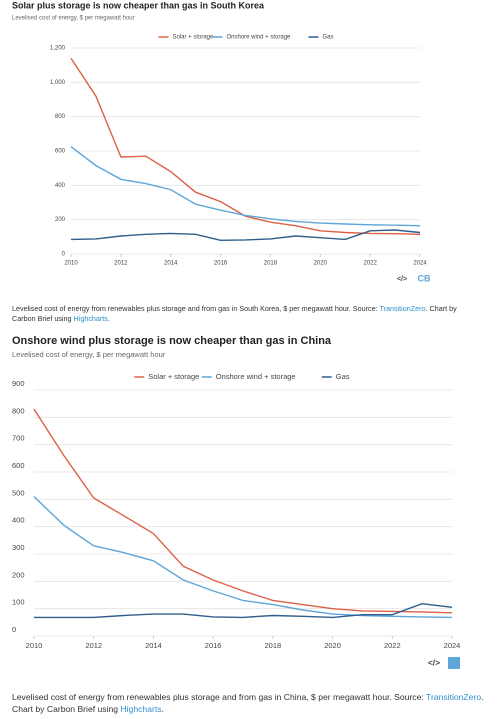 The height and width of the screenshot is (719, 500). What do you see at coordinates (58, 83) in the screenshot?
I see `y-tick-label: 1,000` at bounding box center [58, 83].